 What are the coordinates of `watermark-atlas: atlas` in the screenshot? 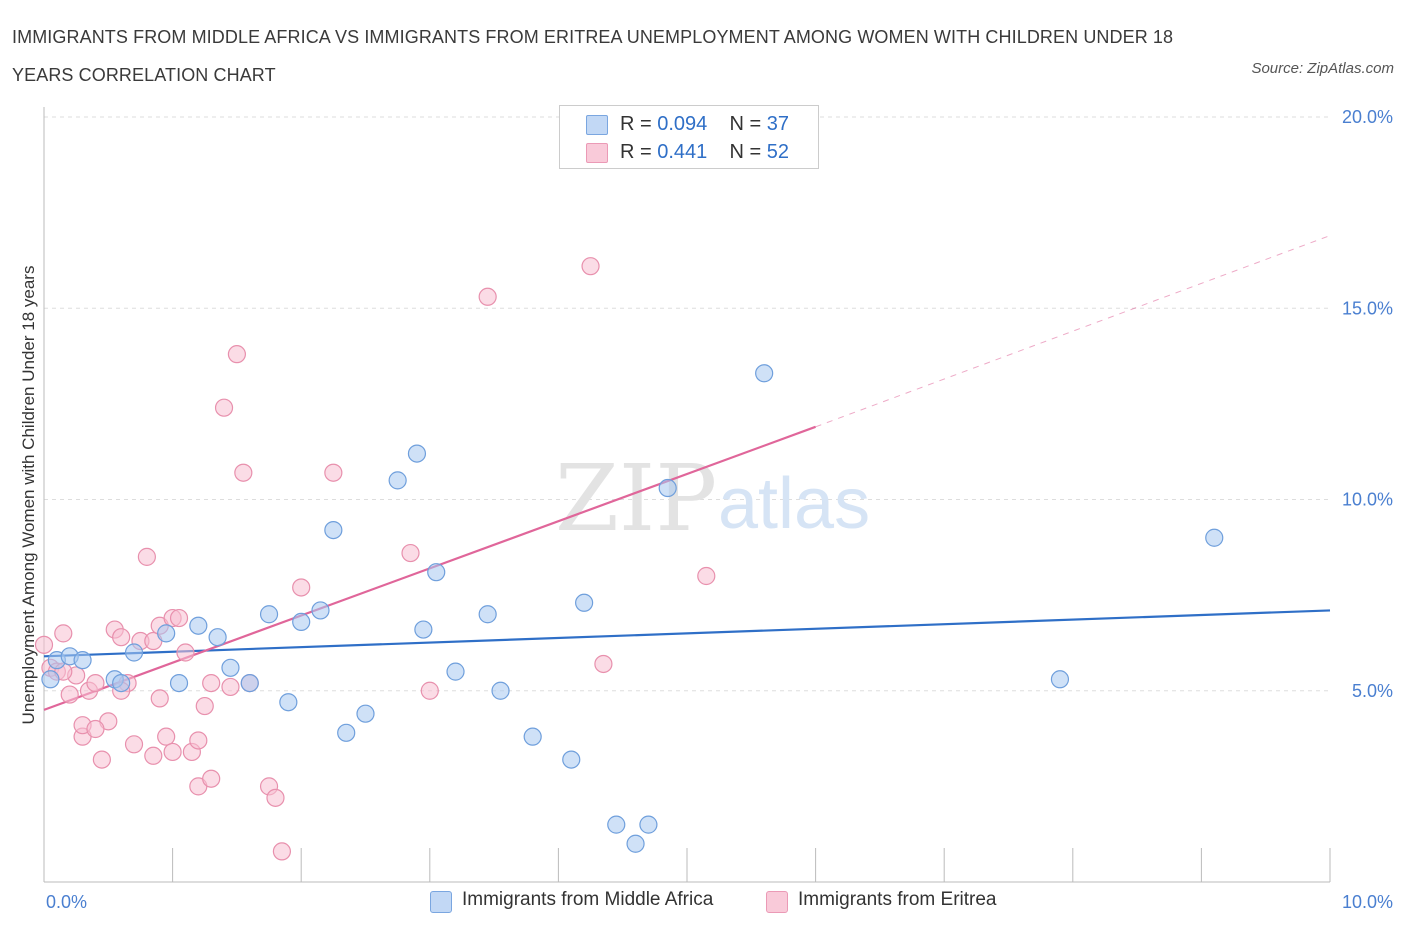 It's located at (794, 504).